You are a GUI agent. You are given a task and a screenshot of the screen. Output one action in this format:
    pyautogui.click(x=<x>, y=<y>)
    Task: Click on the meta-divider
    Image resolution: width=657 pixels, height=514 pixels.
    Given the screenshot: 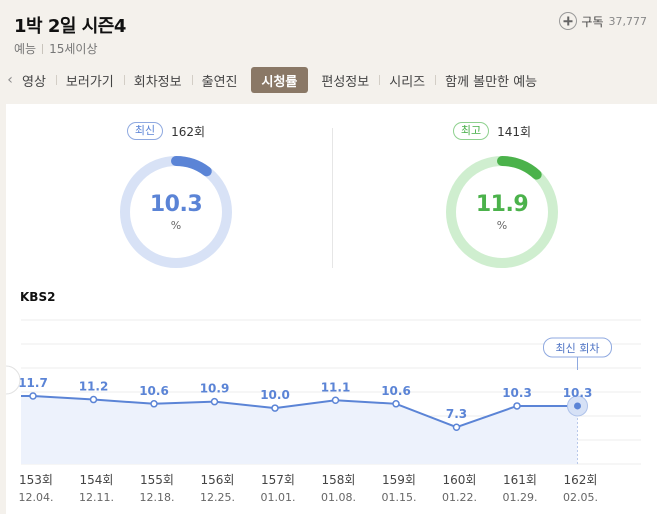 What is the action you would take?
    pyautogui.click(x=43, y=48)
    